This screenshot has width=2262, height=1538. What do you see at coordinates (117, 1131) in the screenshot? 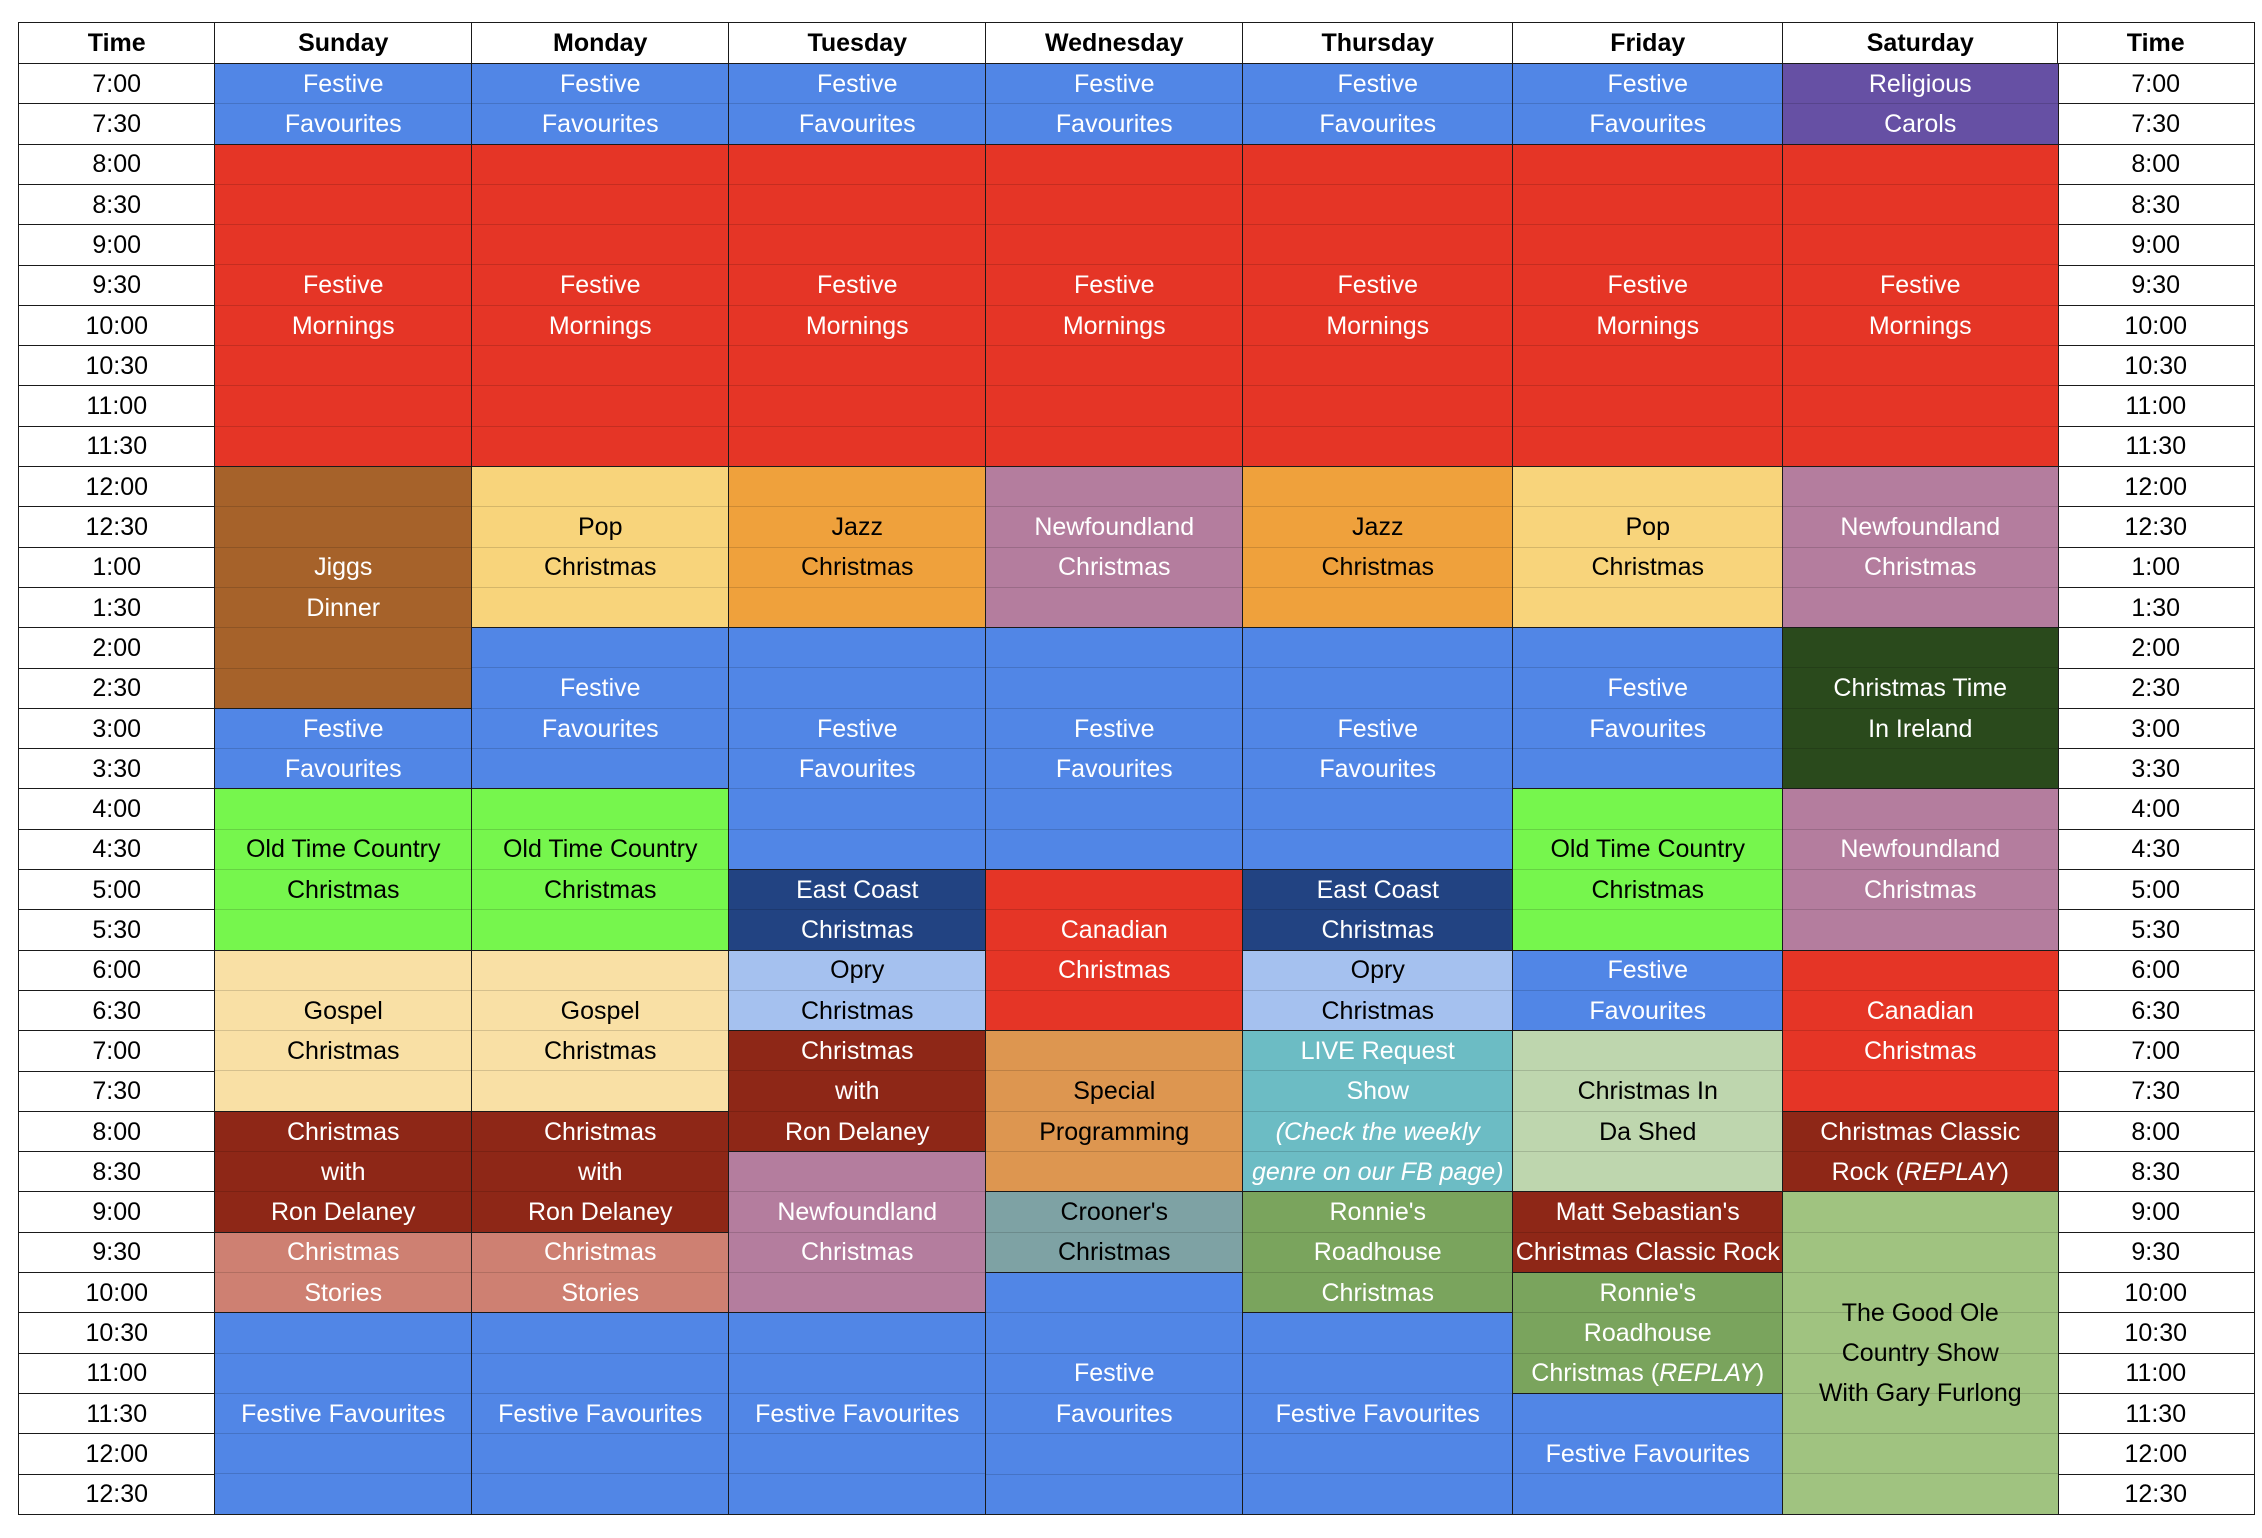
I see `time-label-left: 8:00` at bounding box center [117, 1131].